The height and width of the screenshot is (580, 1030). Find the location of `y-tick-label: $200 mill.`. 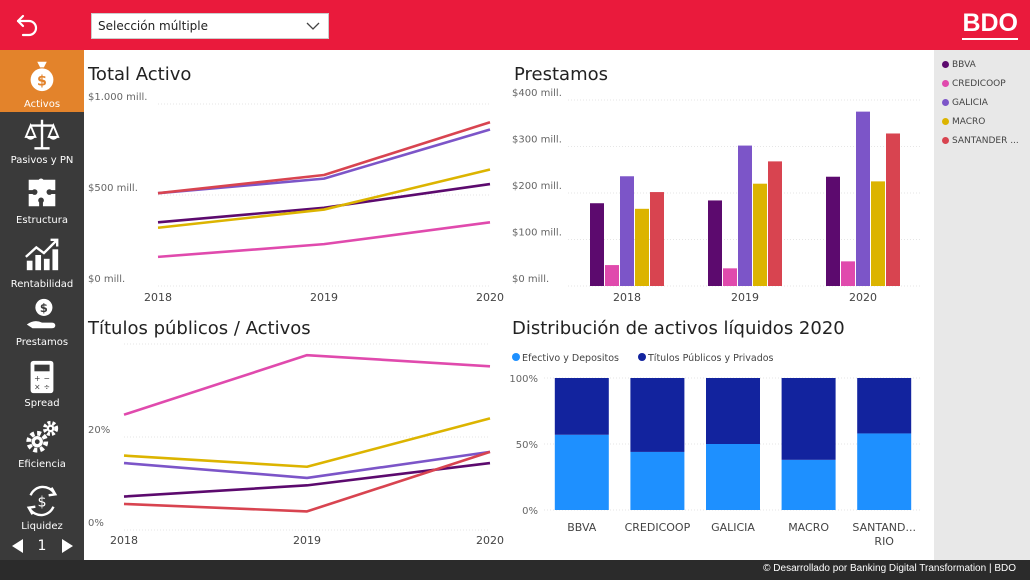

y-tick-label: $200 mill. is located at coordinates (537, 186).